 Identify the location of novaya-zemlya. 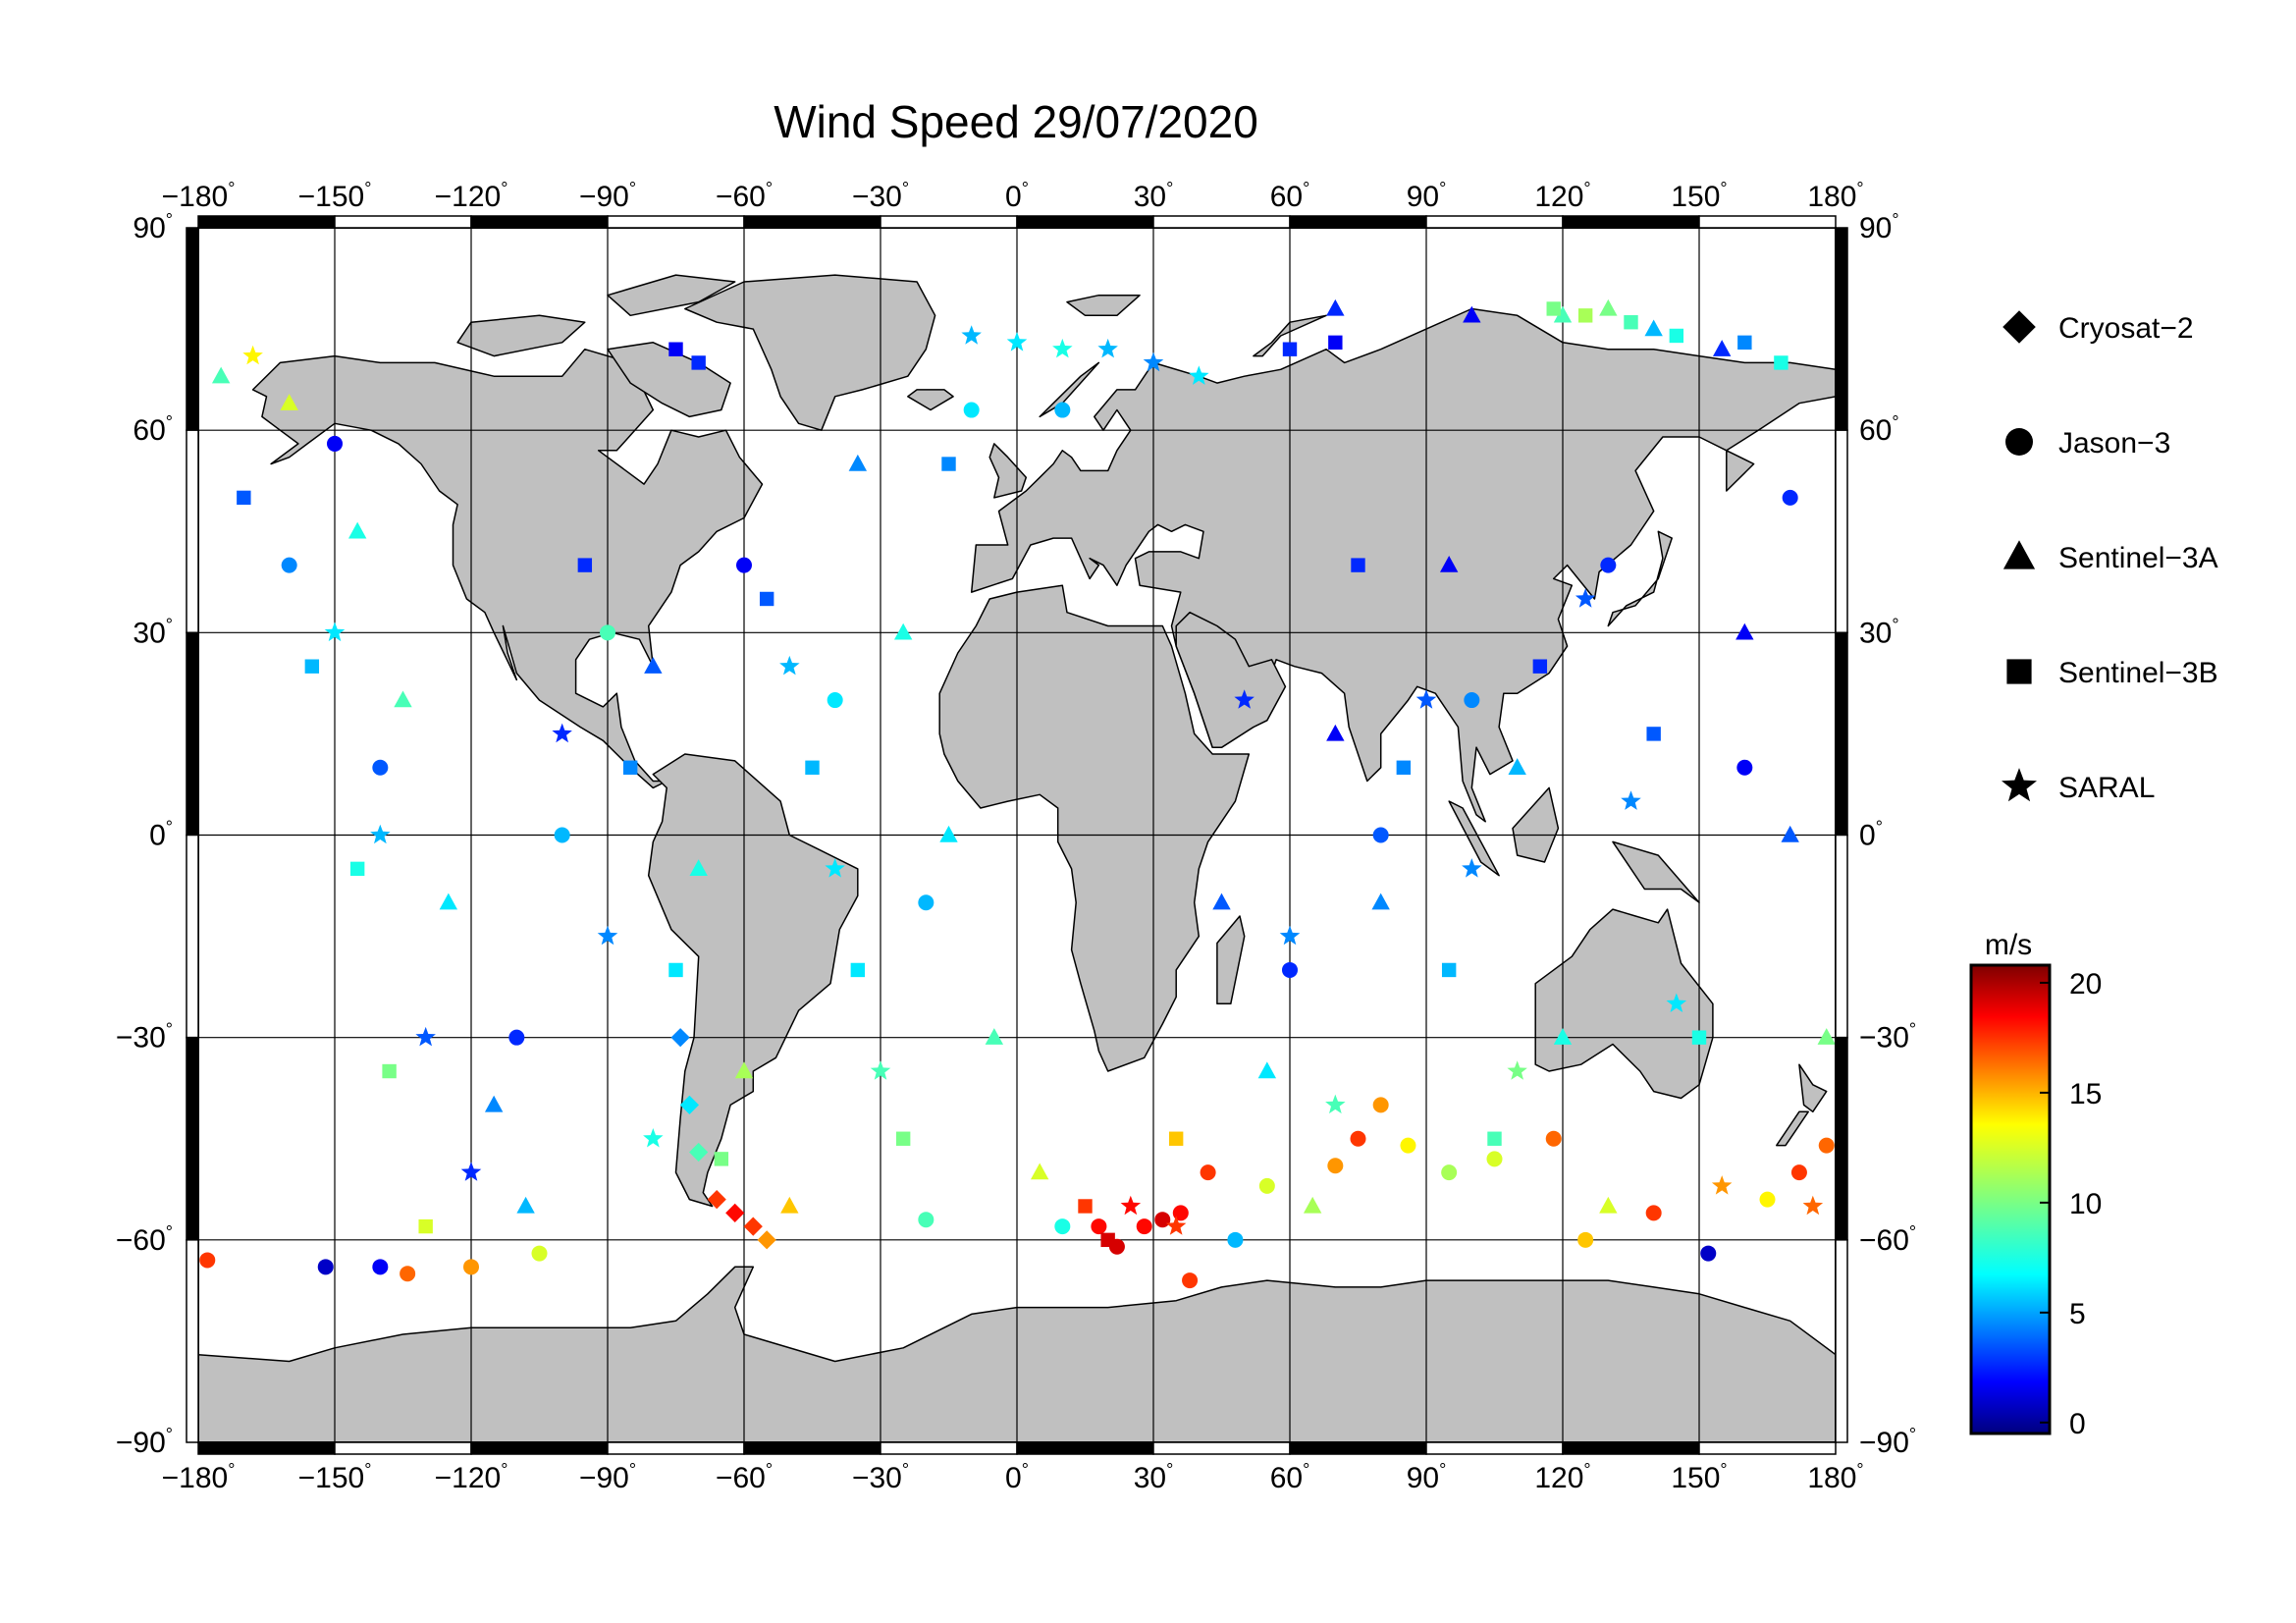
(1290, 335).